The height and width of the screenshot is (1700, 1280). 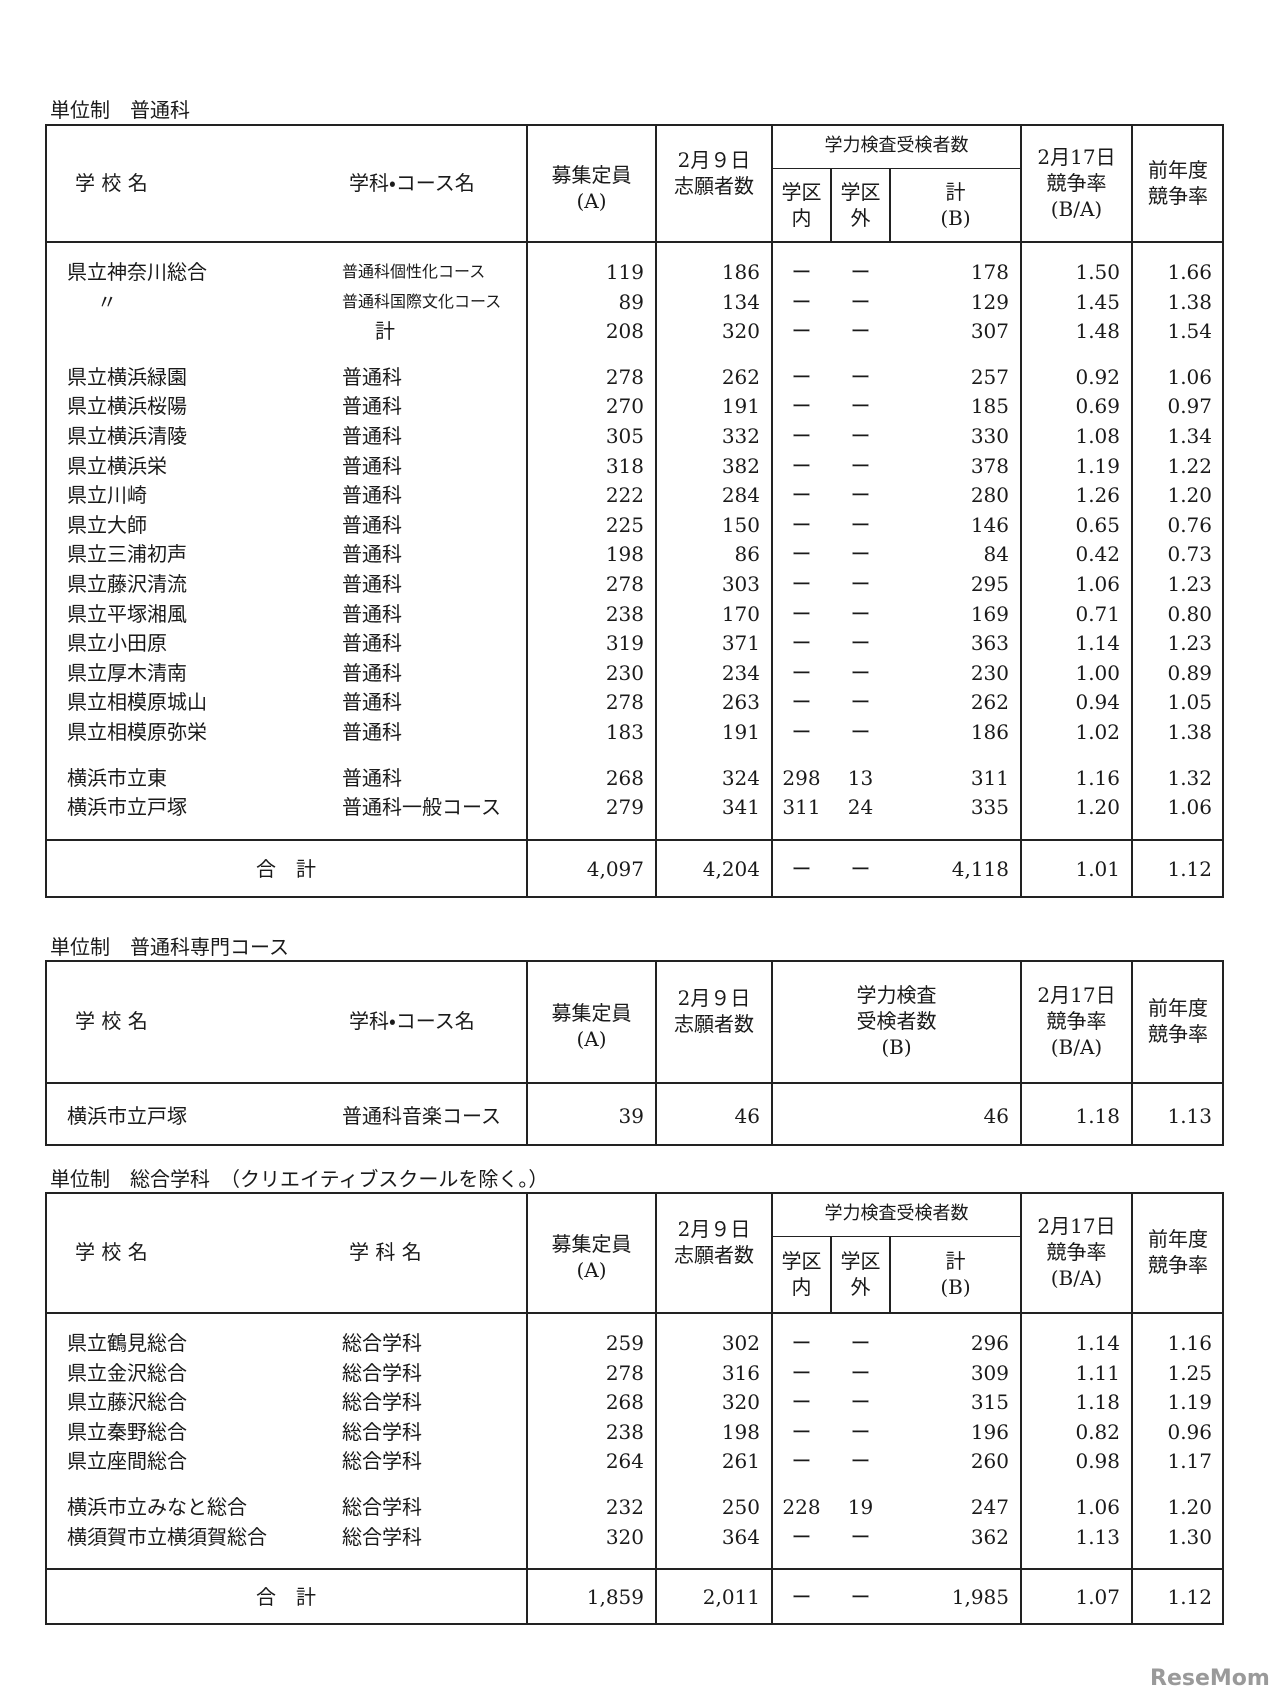 I want to click on cell: 311, so click(x=801, y=807).